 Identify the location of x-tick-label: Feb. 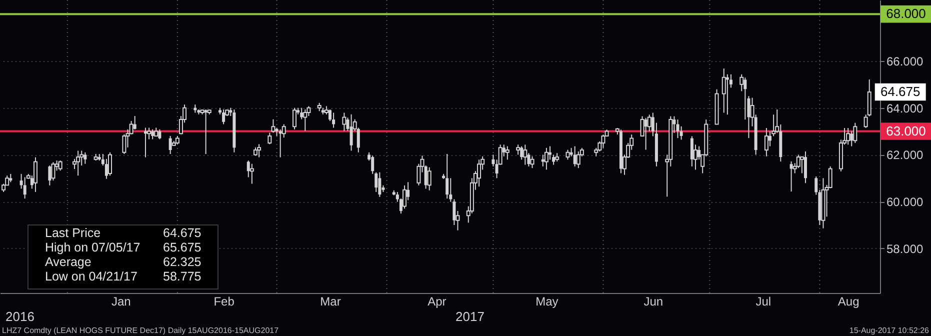
(224, 301).